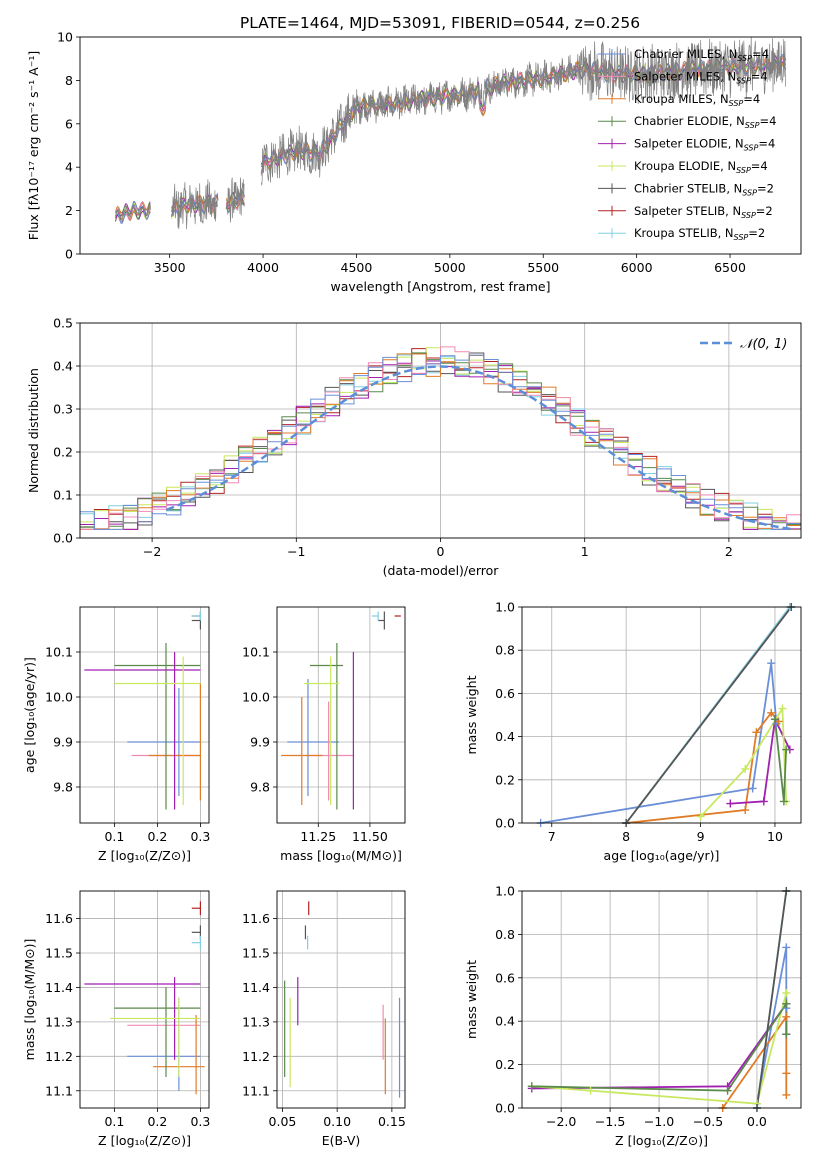  What do you see at coordinates (610, 1121) in the screenshot?
I see `x-tick-label: −1.5` at bounding box center [610, 1121].